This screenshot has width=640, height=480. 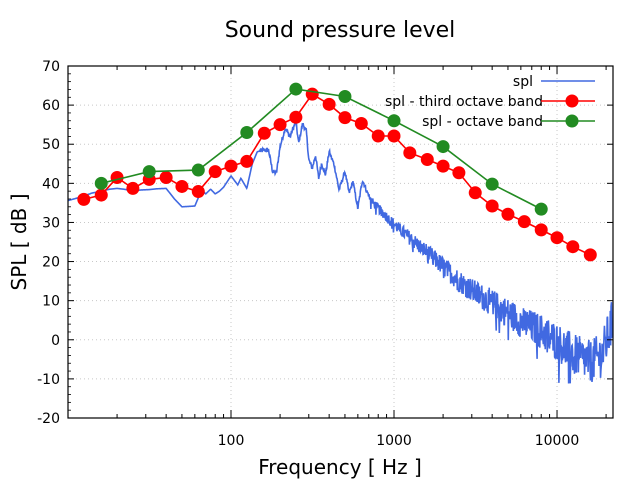 I want to click on y-tick-label: 20, so click(x=51, y=263).